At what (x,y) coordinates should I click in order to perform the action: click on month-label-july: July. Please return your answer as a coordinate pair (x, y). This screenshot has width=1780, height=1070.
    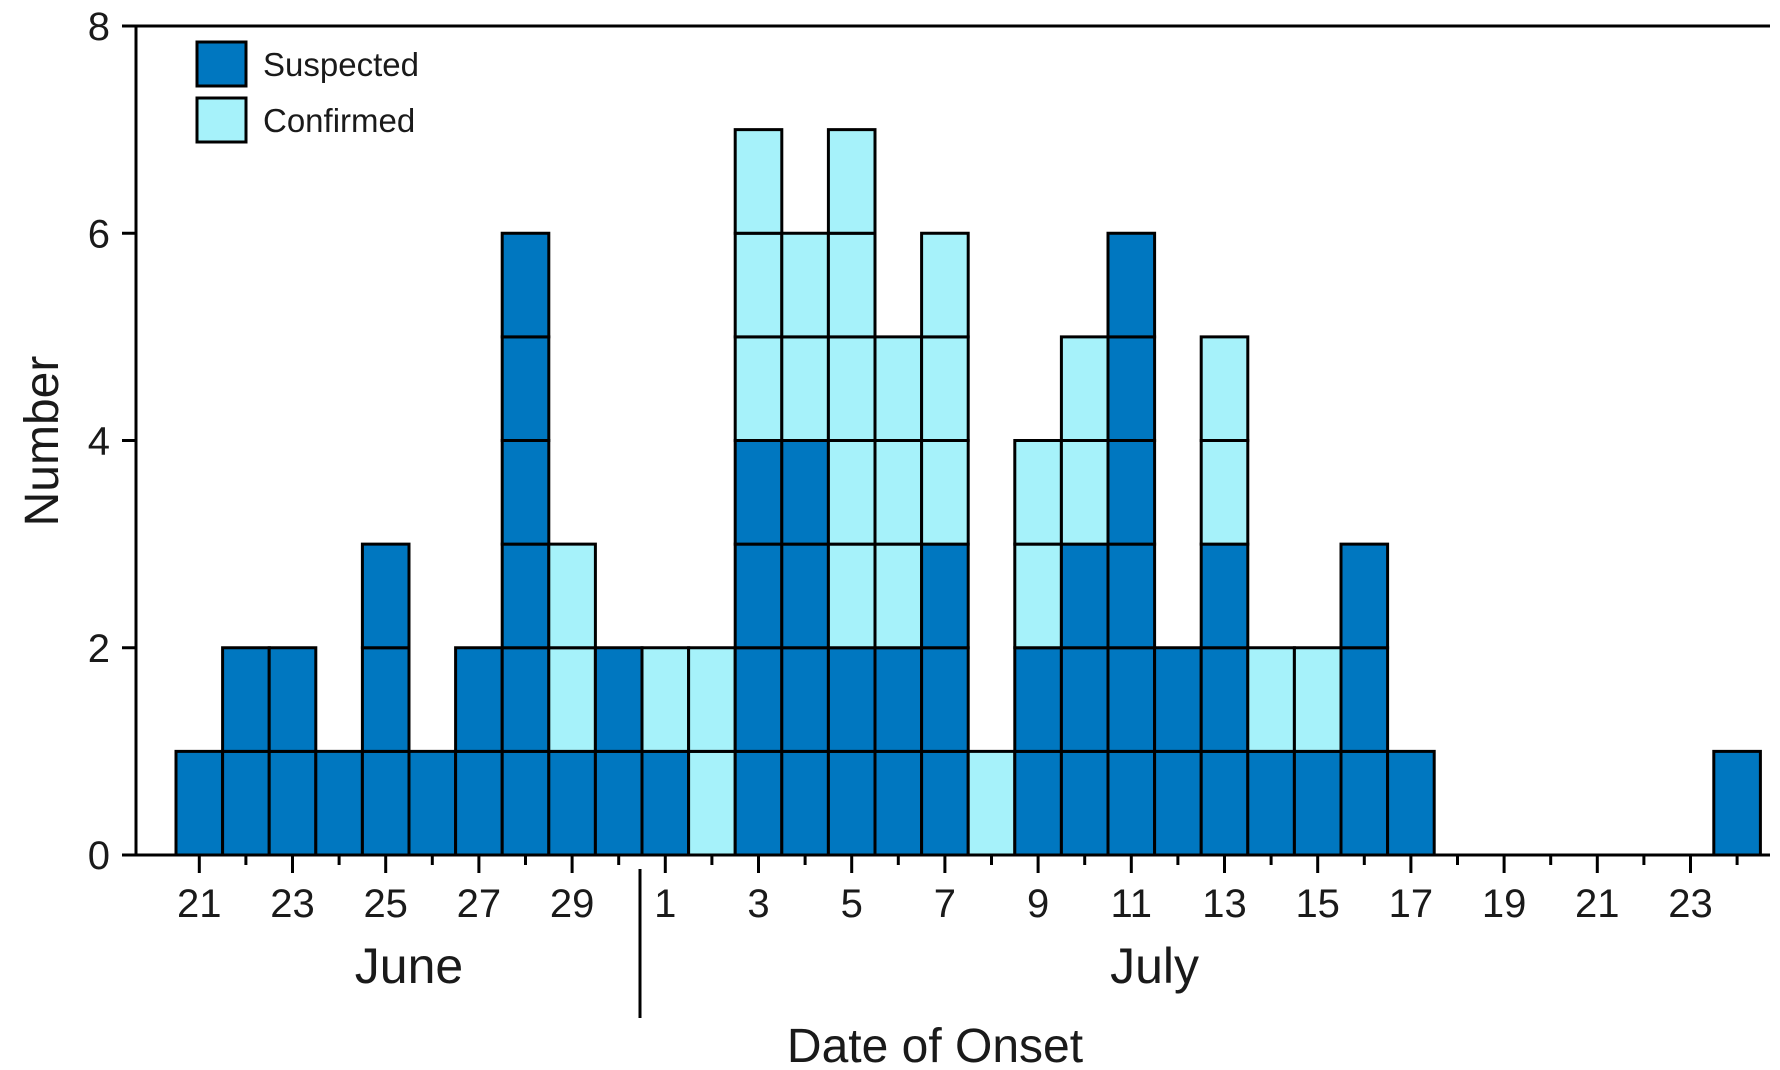
    Looking at the image, I should click on (1154, 966).